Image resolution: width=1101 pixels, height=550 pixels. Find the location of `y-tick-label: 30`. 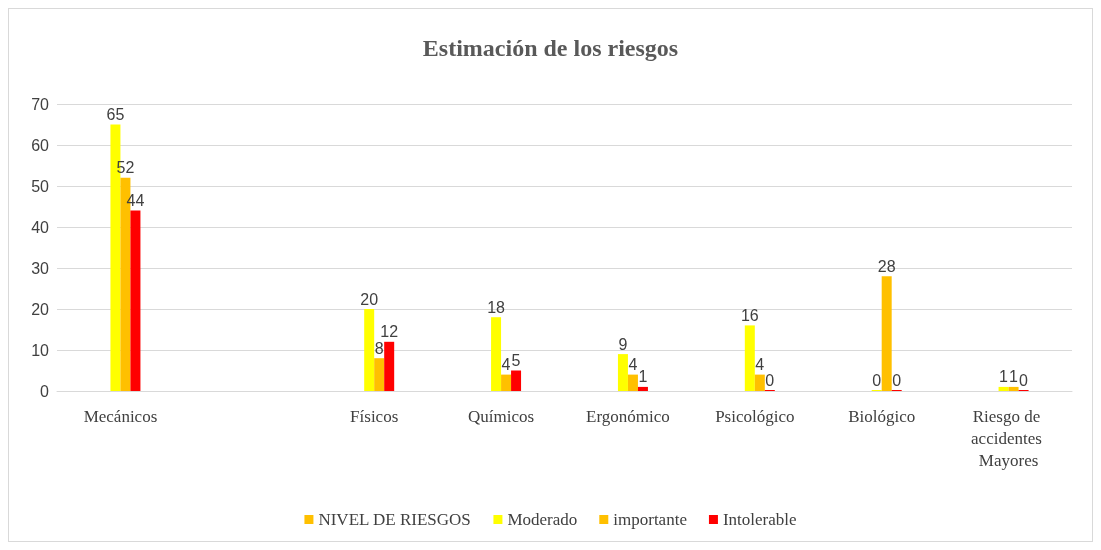

y-tick-label: 30 is located at coordinates (40, 268).